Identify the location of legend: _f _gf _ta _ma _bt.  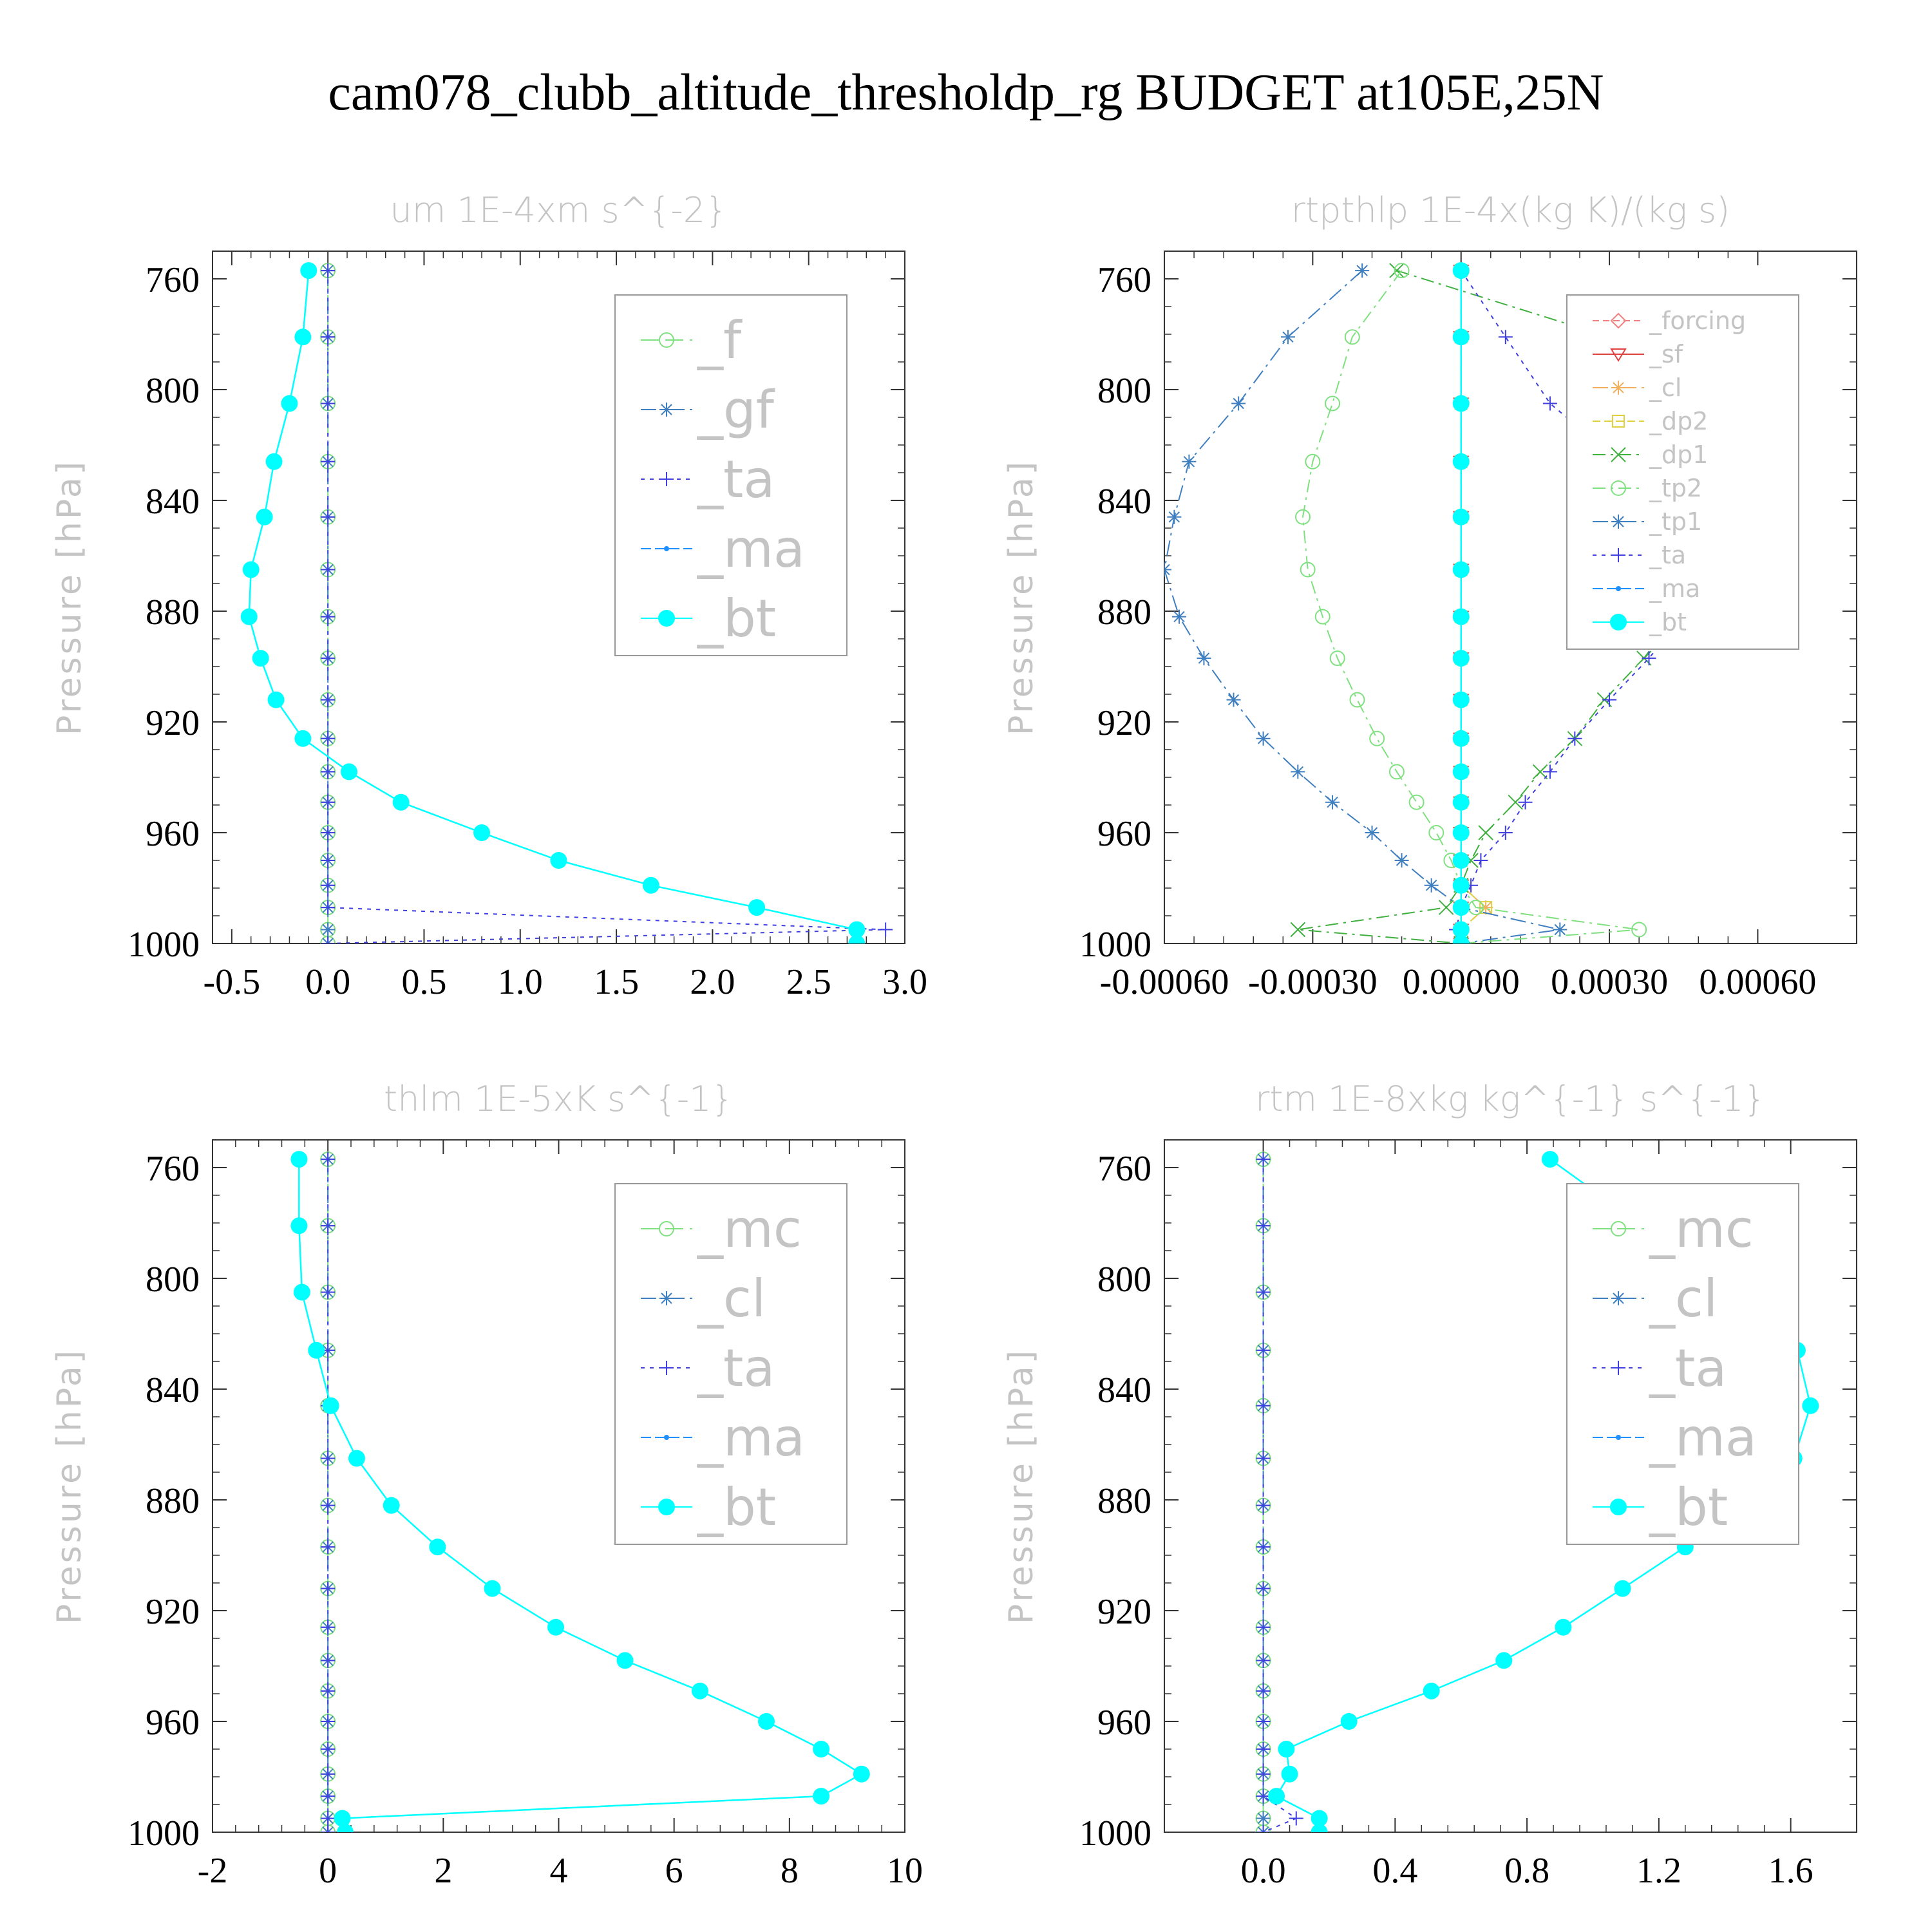
(731, 475).